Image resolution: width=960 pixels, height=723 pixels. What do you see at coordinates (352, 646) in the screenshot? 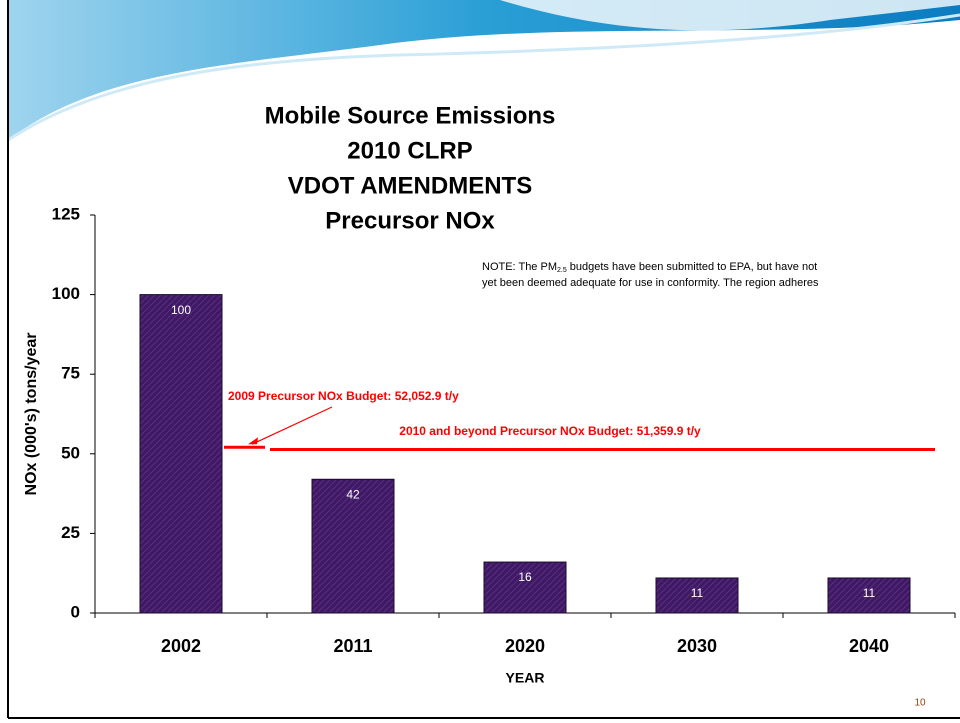
I see `x-tick-label: 2011` at bounding box center [352, 646].